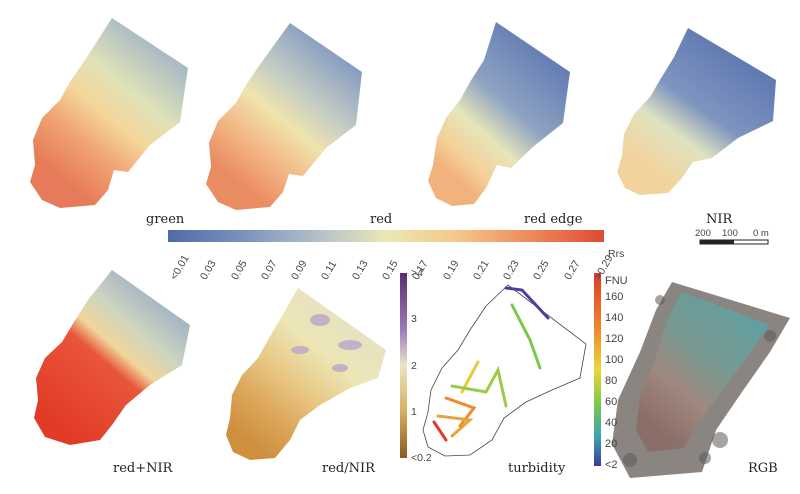 The width and height of the screenshot is (800, 494). I want to click on turbidity-colorbar-tick: 40, so click(611, 423).